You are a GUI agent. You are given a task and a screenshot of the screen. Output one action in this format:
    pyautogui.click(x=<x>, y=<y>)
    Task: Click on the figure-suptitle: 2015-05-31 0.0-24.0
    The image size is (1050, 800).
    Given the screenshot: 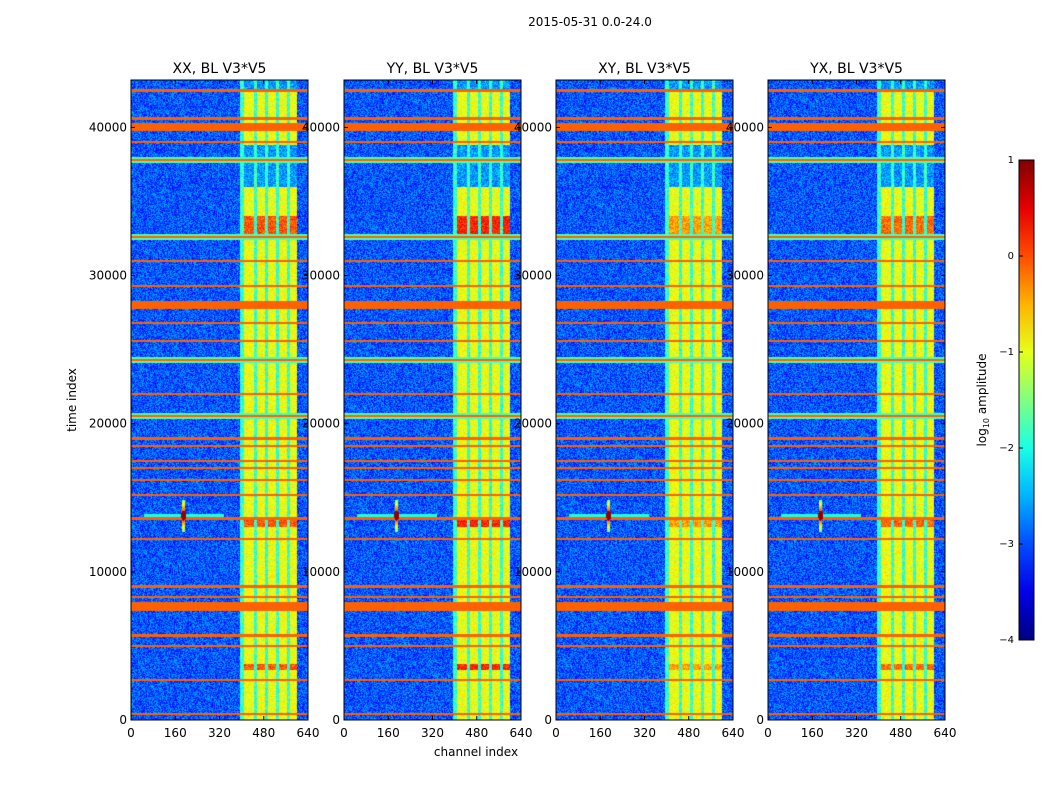 What is the action you would take?
    pyautogui.click(x=590, y=22)
    